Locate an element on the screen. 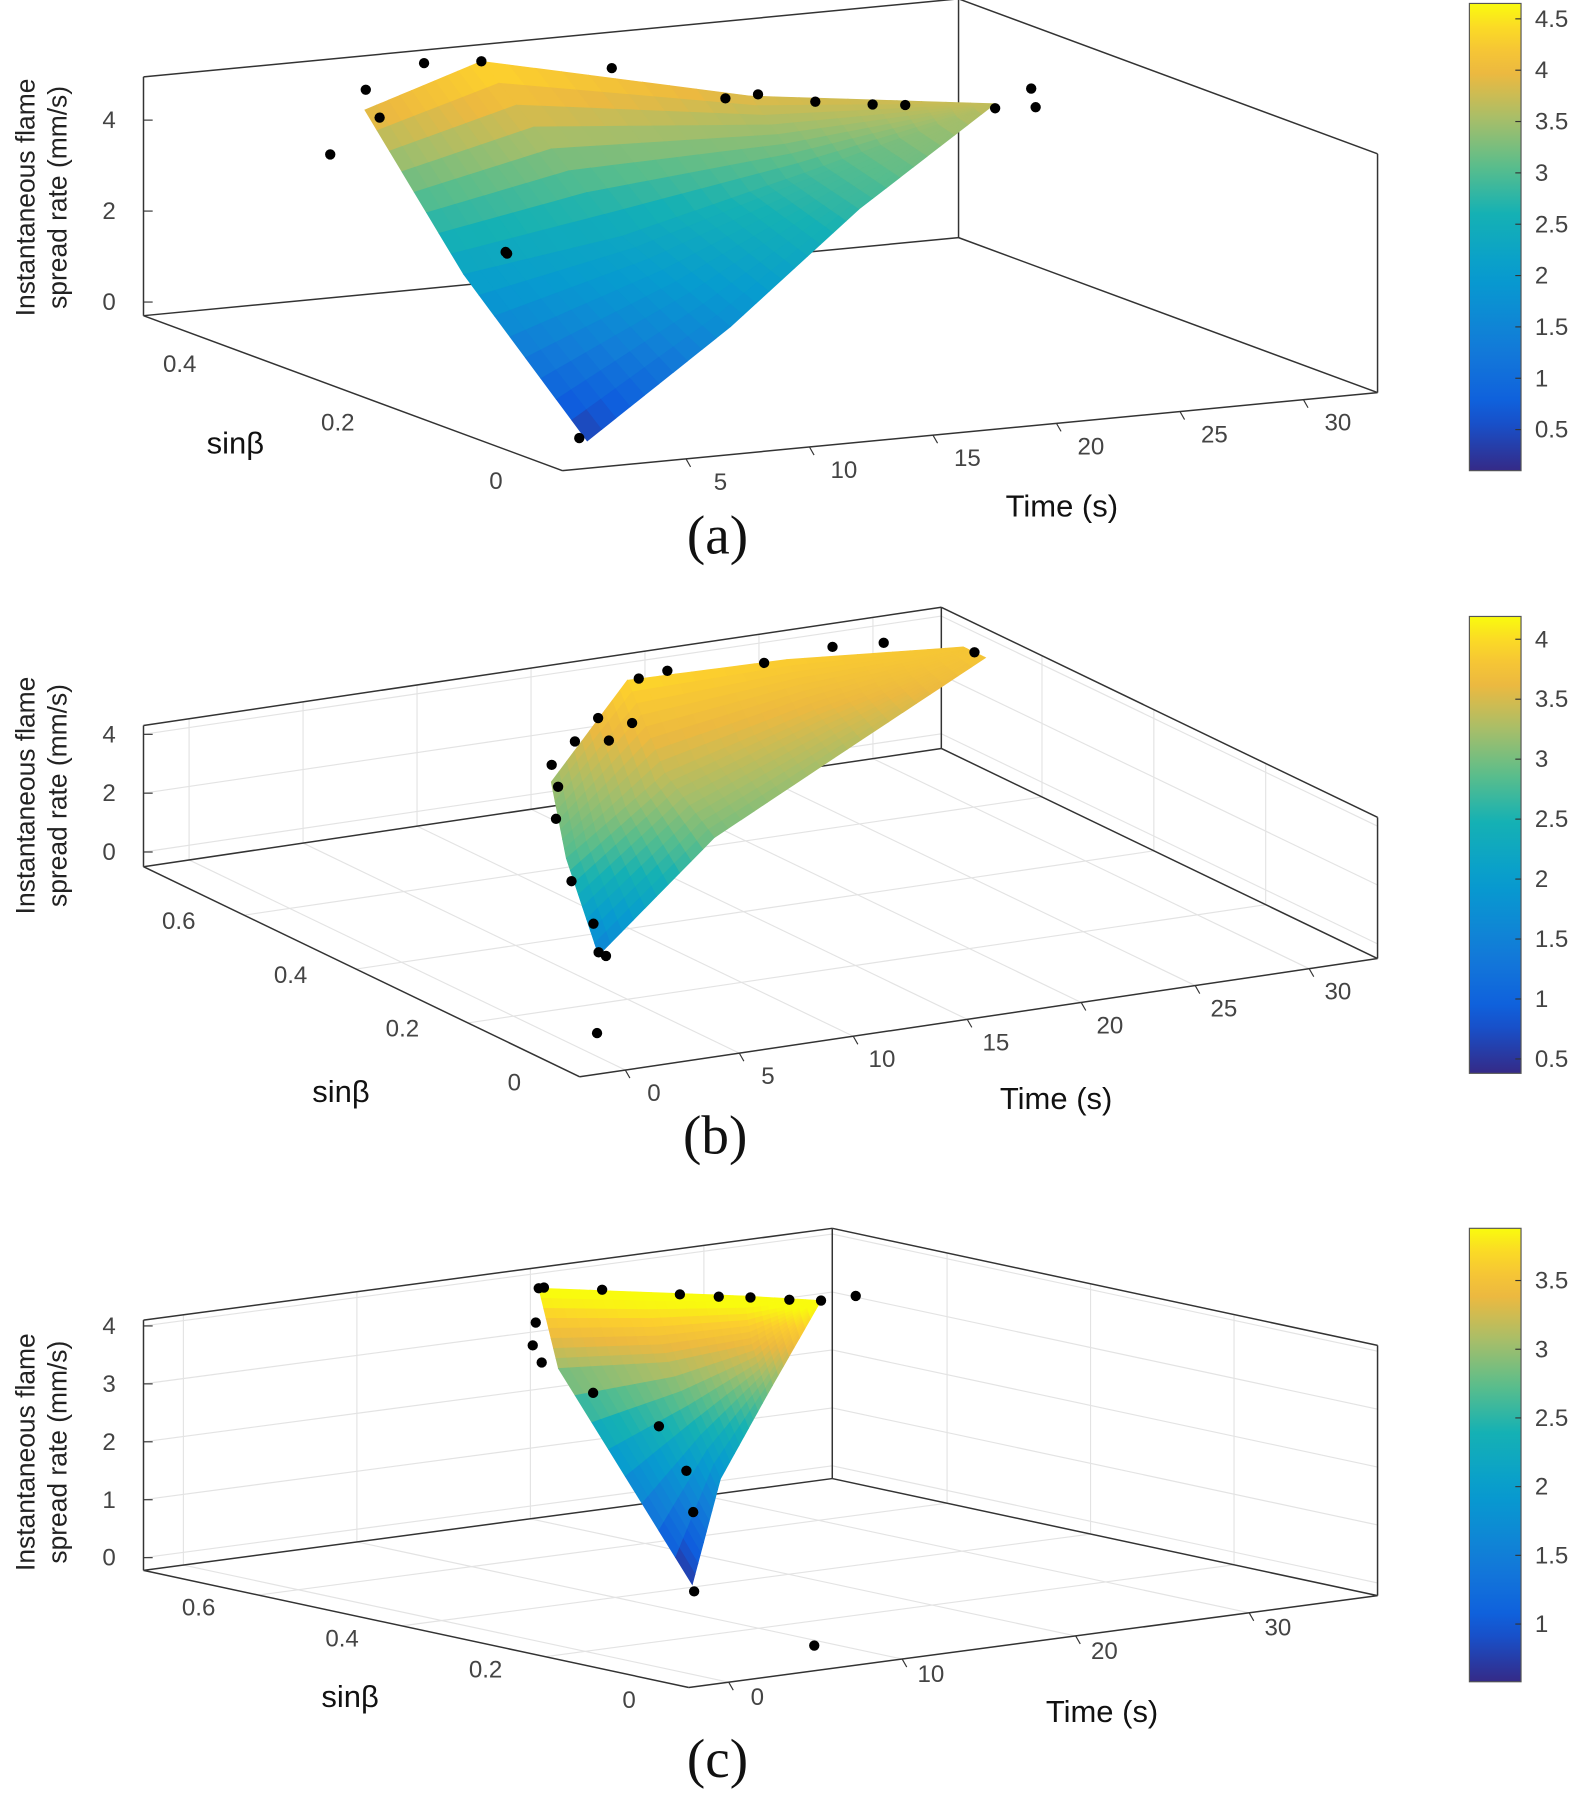  colorbar-tick-label: 2 is located at coordinates (1541, 276).